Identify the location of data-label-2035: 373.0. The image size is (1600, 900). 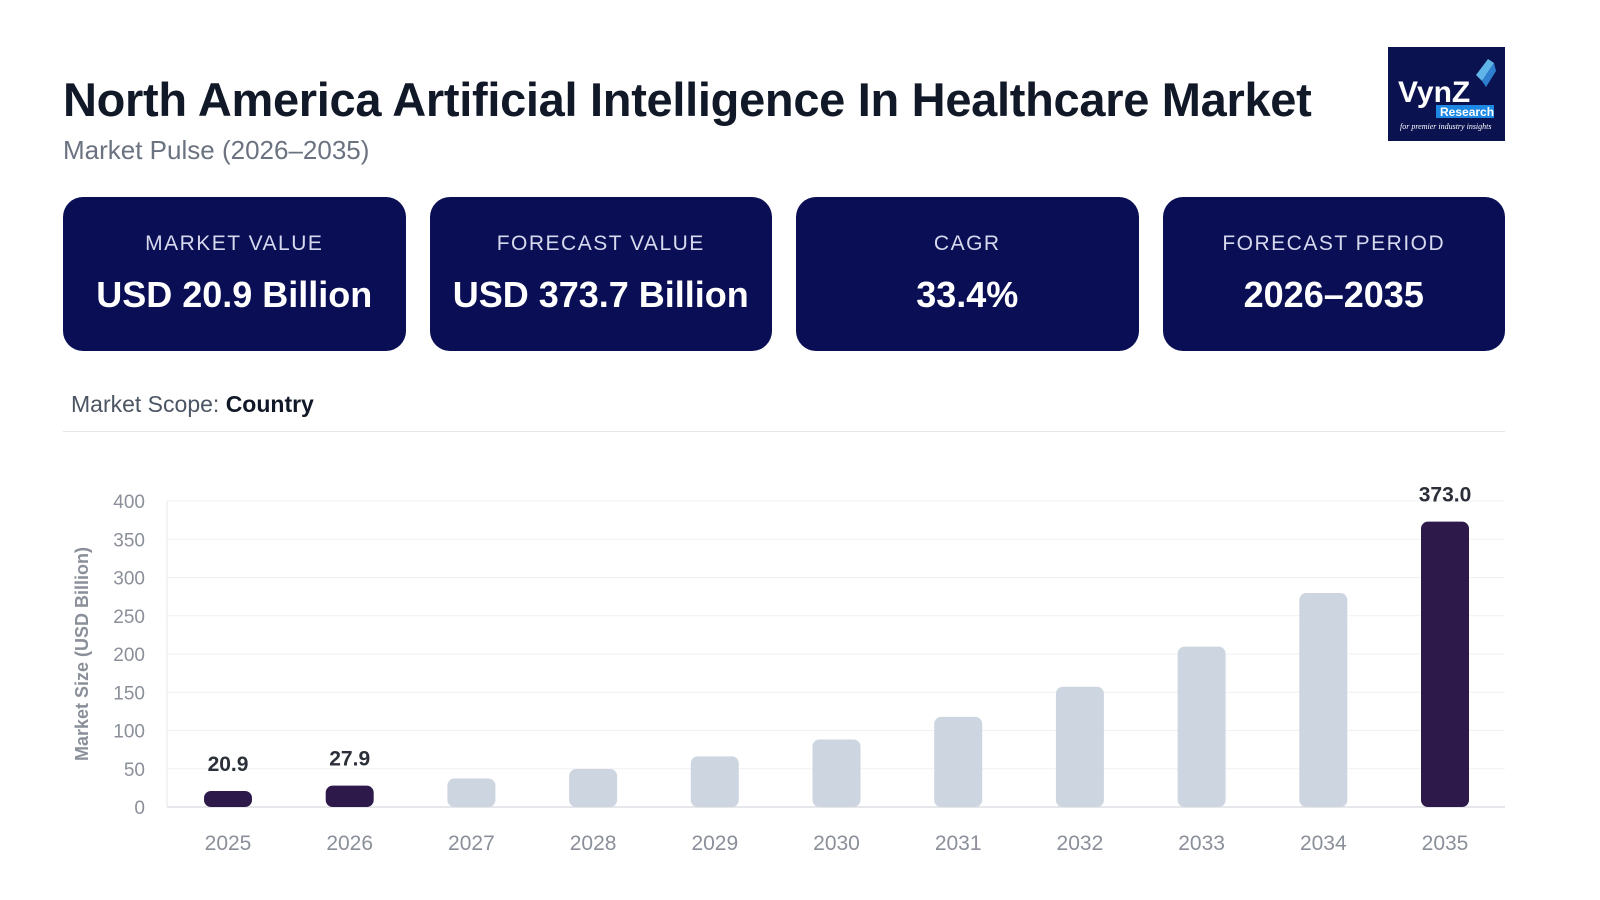
(1445, 495).